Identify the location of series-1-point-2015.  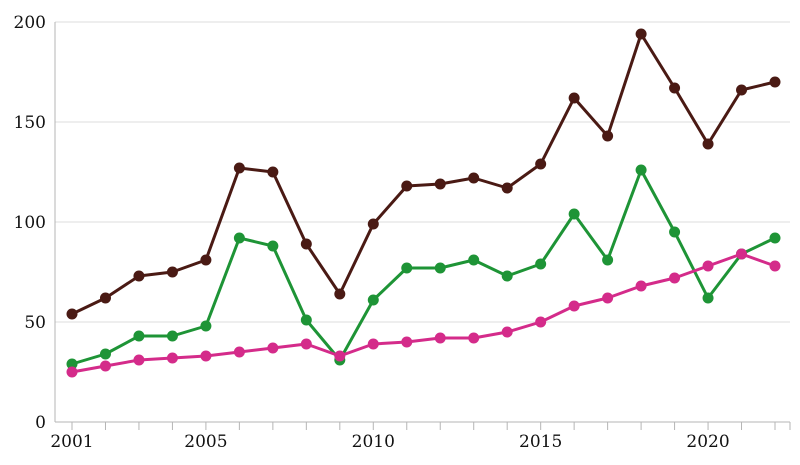
(541, 164).